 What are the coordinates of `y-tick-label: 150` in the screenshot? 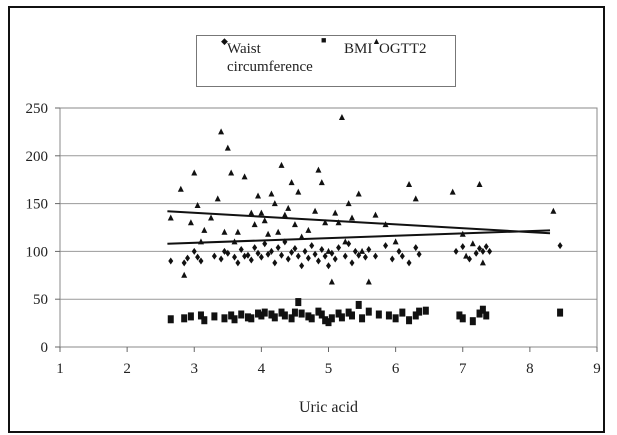 It's located at (37, 205).